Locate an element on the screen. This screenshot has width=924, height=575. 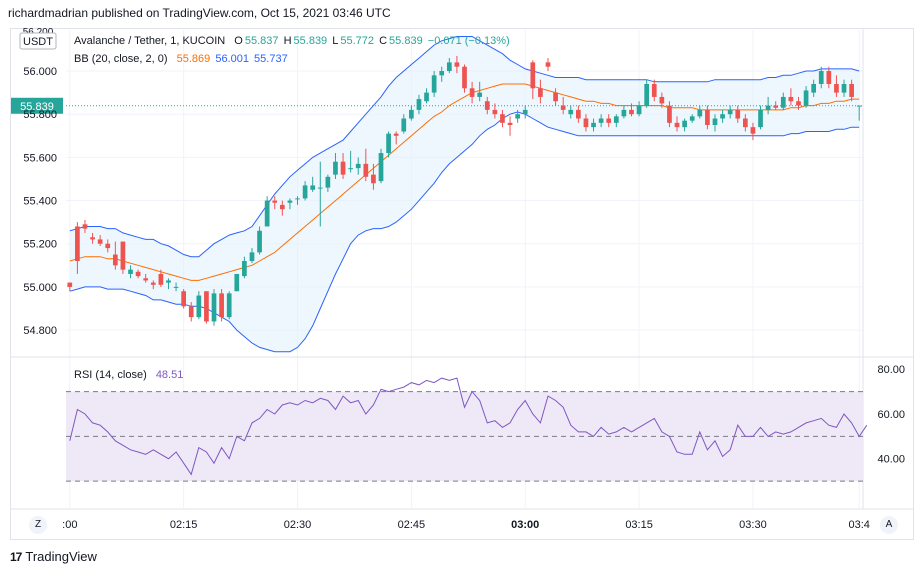
time-tick-label: 02:45 is located at coordinates (412, 525).